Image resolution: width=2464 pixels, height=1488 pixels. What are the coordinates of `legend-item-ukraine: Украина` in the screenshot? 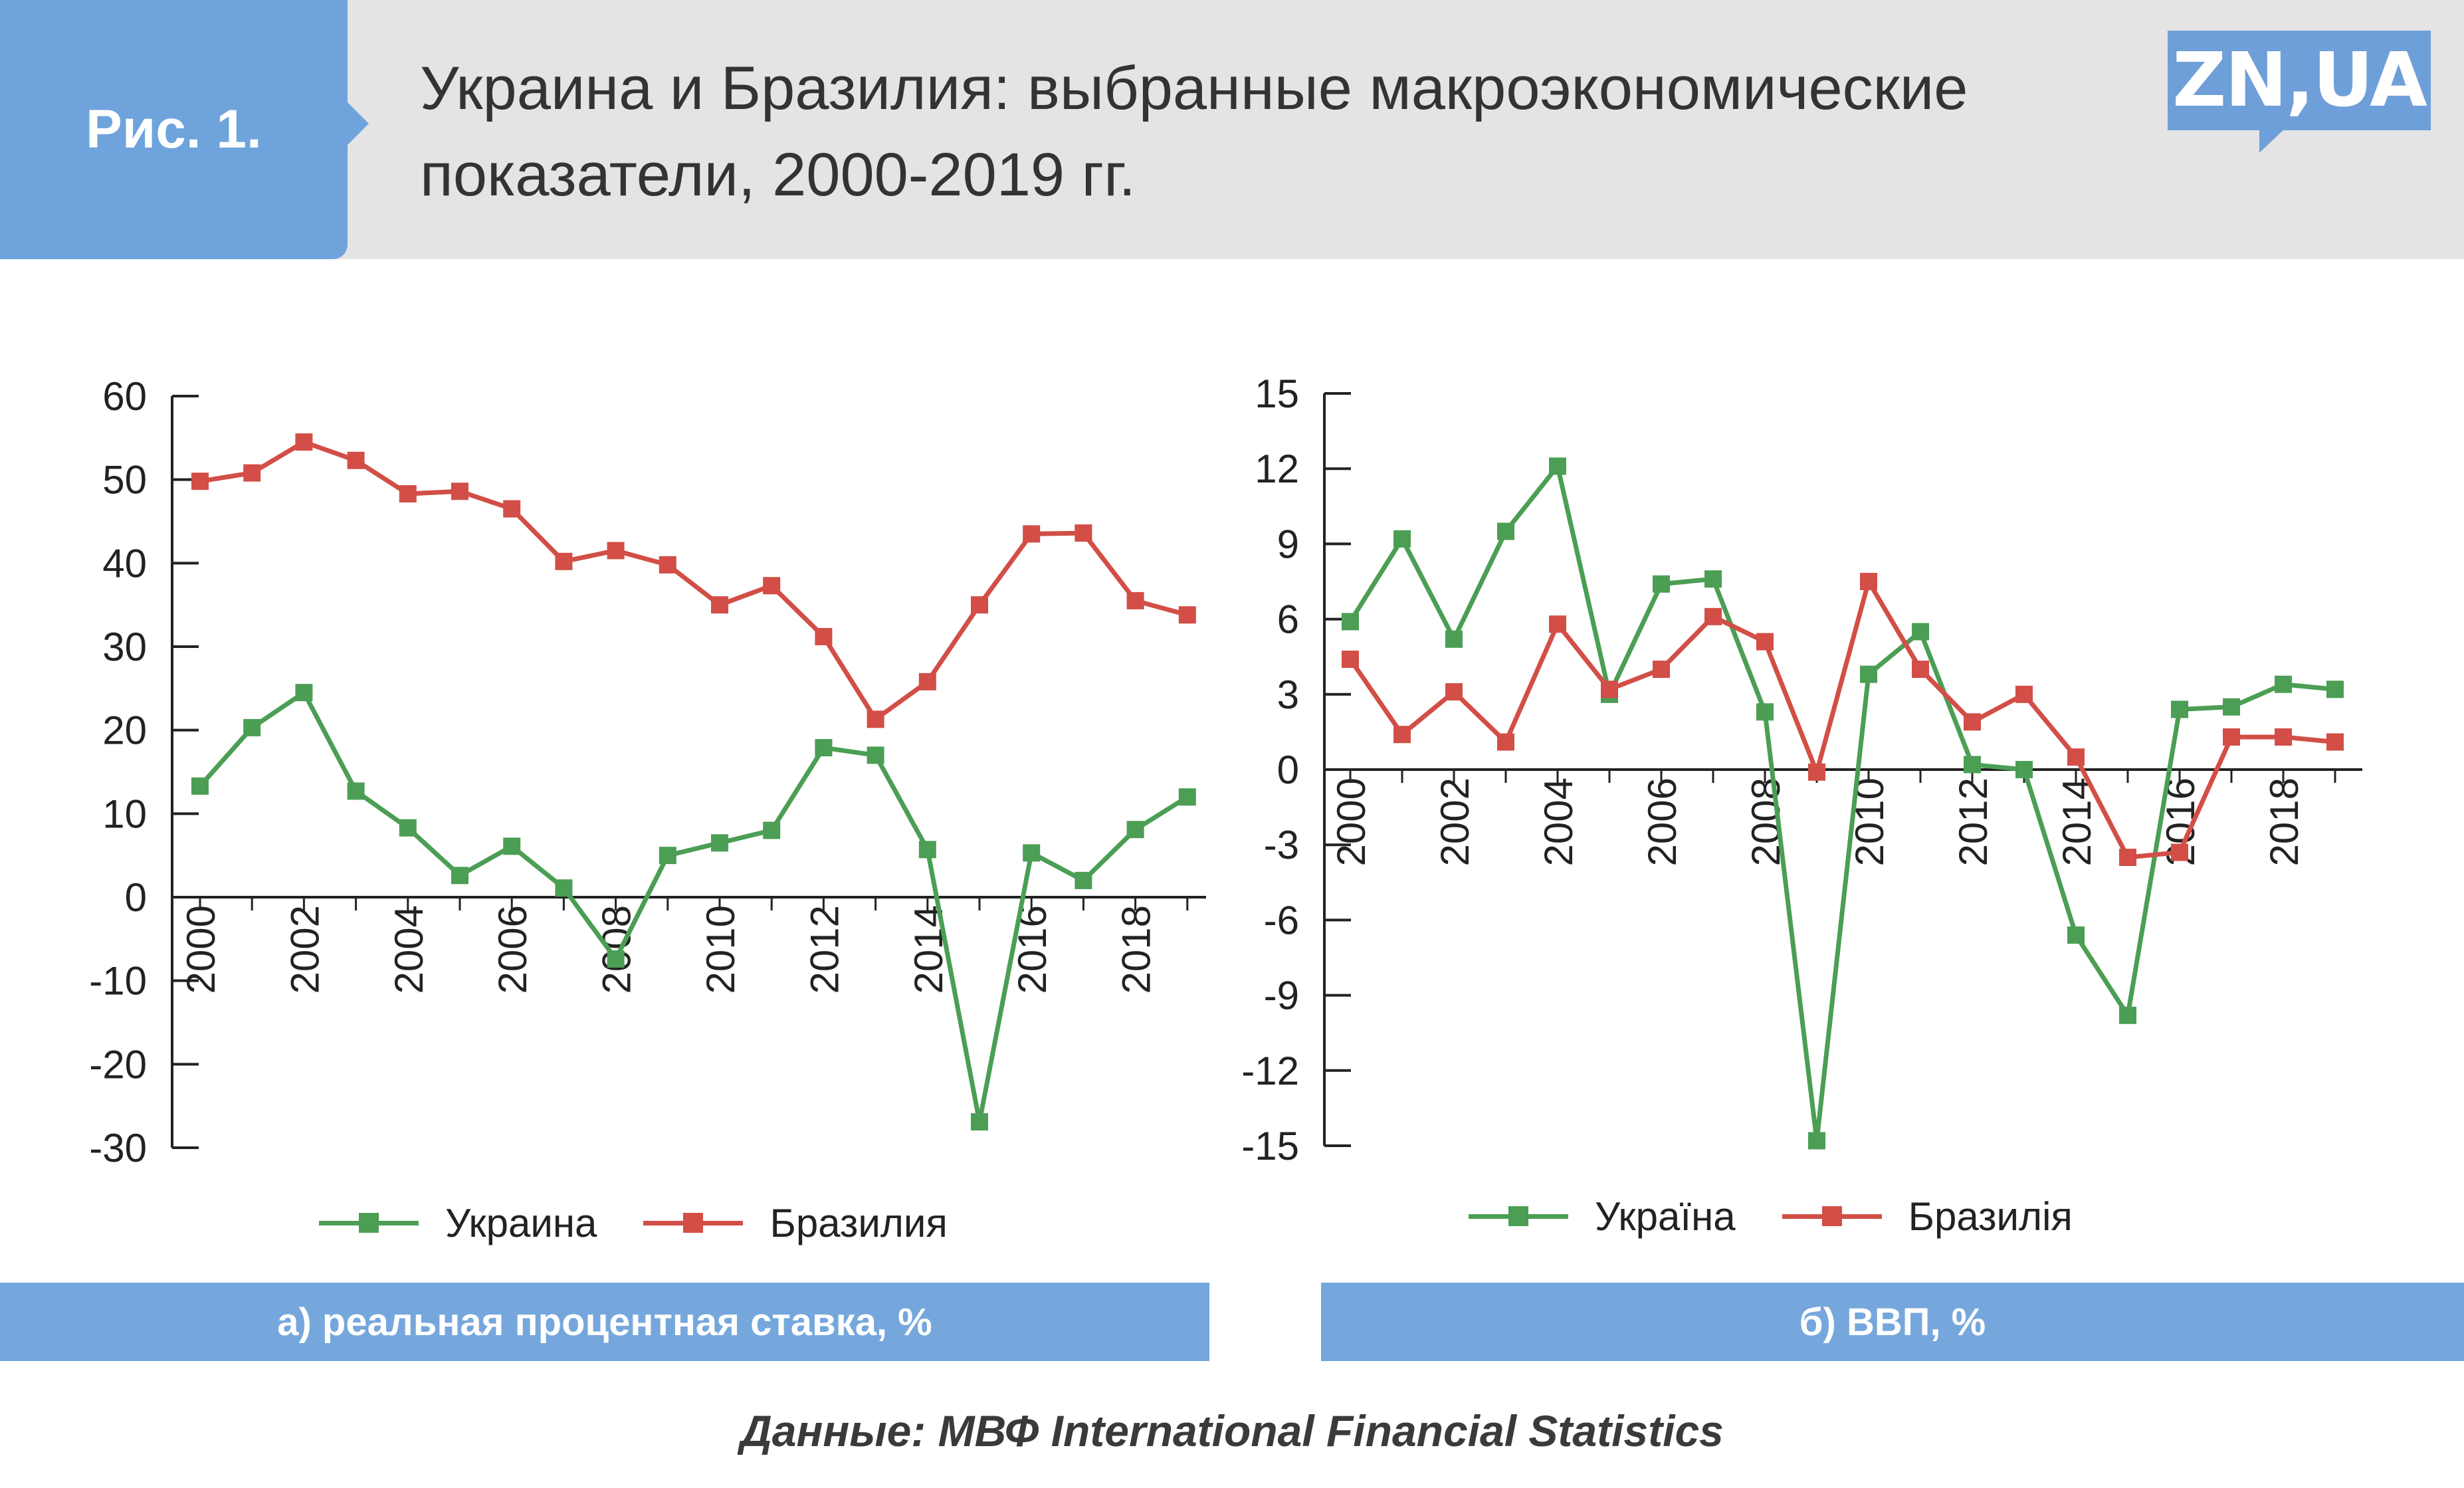 It's located at (458, 1222).